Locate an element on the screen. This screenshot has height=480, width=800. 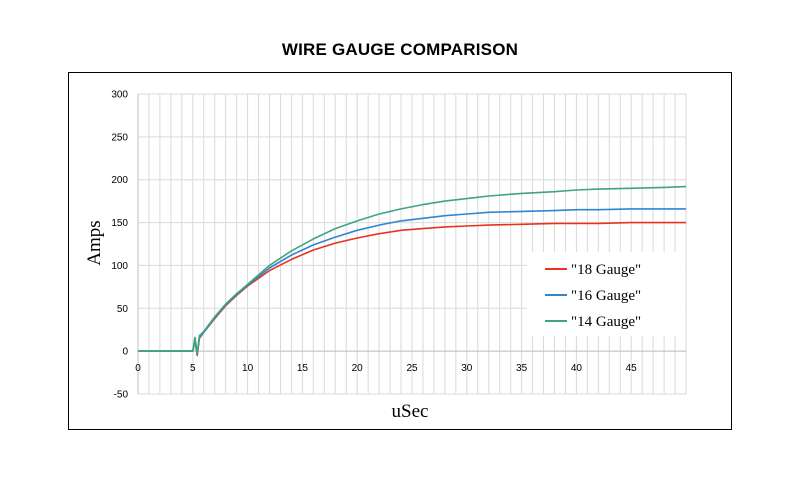
y-tick-label: 150 is located at coordinates (119, 223).